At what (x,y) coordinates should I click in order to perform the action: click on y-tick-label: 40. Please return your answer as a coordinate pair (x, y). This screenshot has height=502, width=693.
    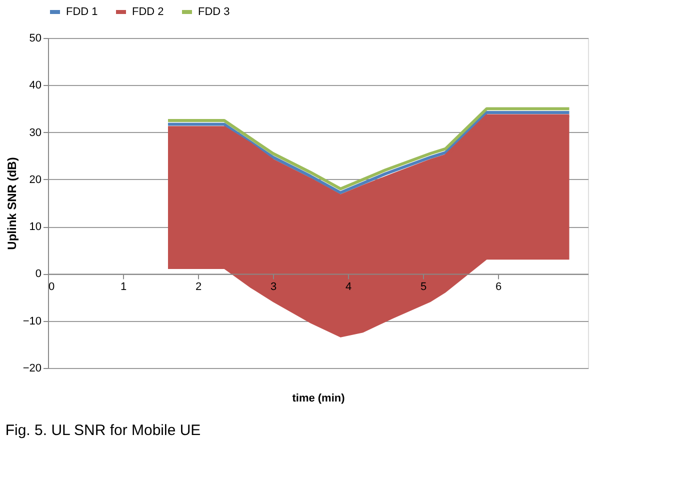
    Looking at the image, I should click on (35, 86).